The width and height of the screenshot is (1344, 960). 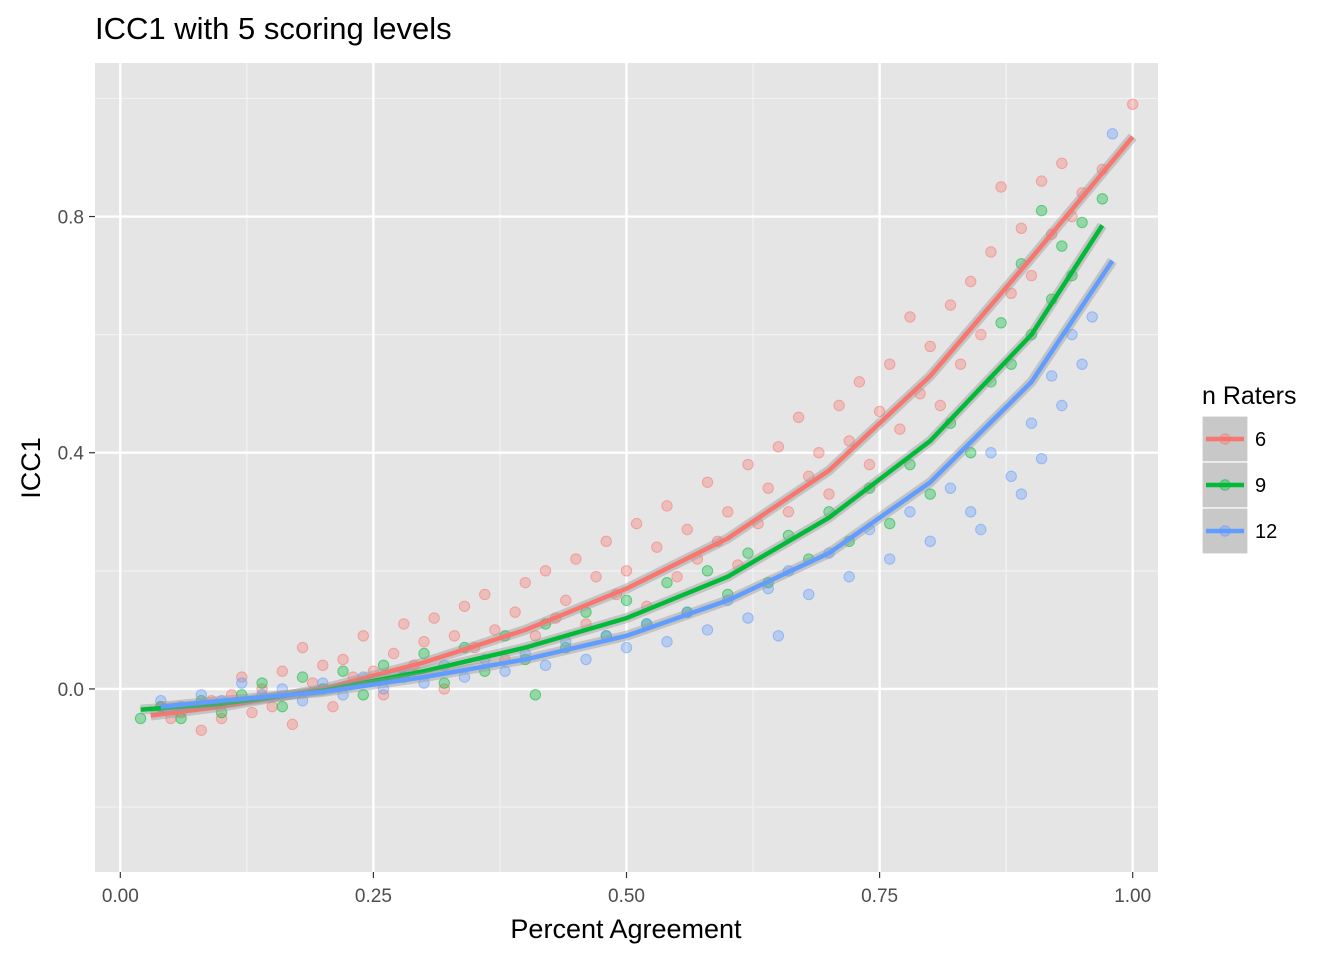 I want to click on legend-item-6: 6, so click(x=1233, y=439).